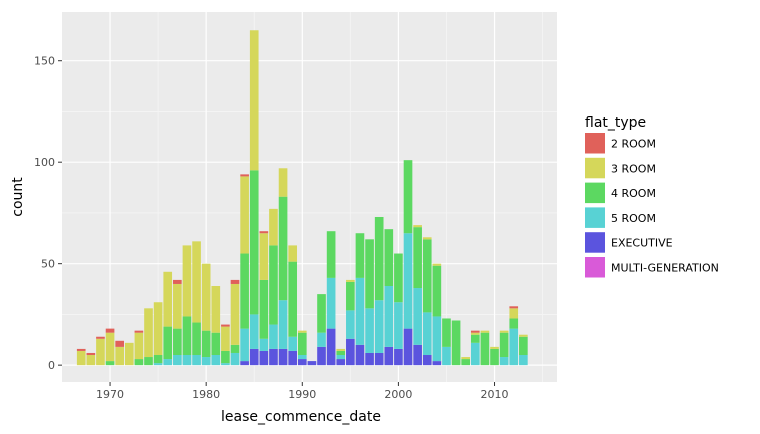 This screenshot has width=760, height=434. I want to click on x-tick-label: 2000, so click(398, 394).